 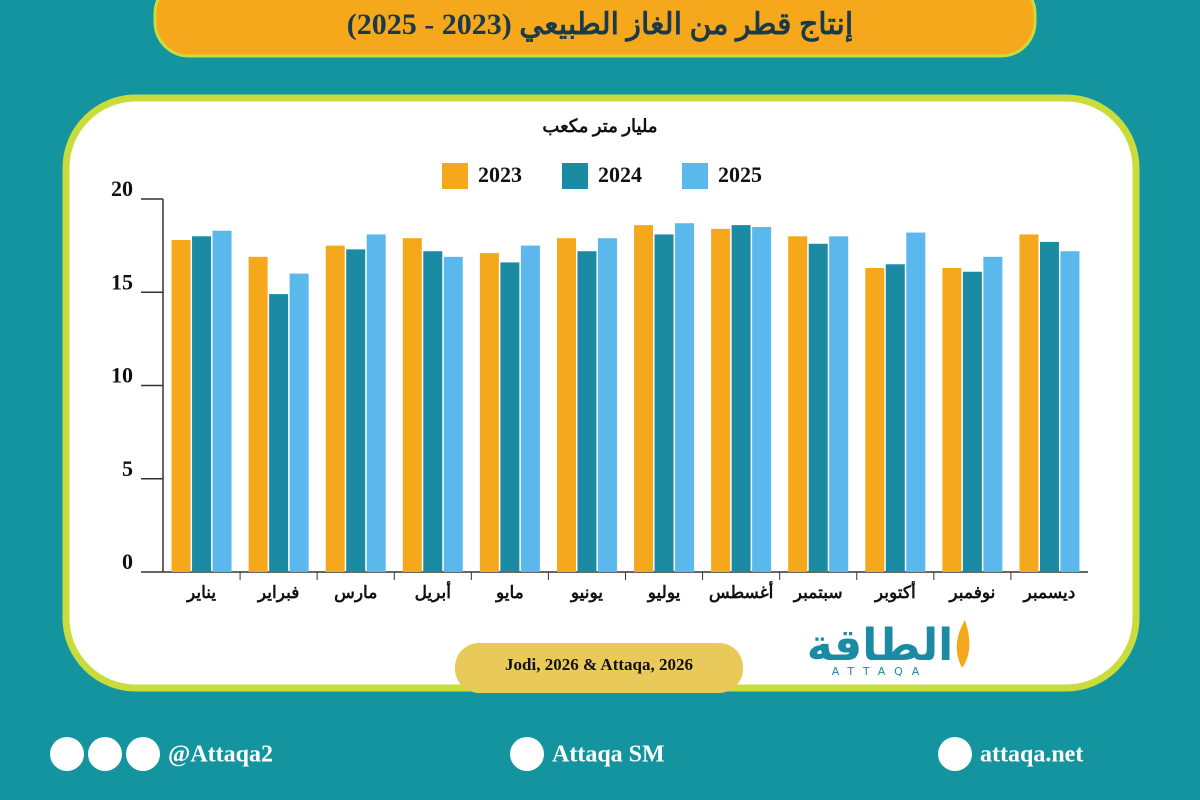 What do you see at coordinates (67, 754) in the screenshot?
I see `x-icon` at bounding box center [67, 754].